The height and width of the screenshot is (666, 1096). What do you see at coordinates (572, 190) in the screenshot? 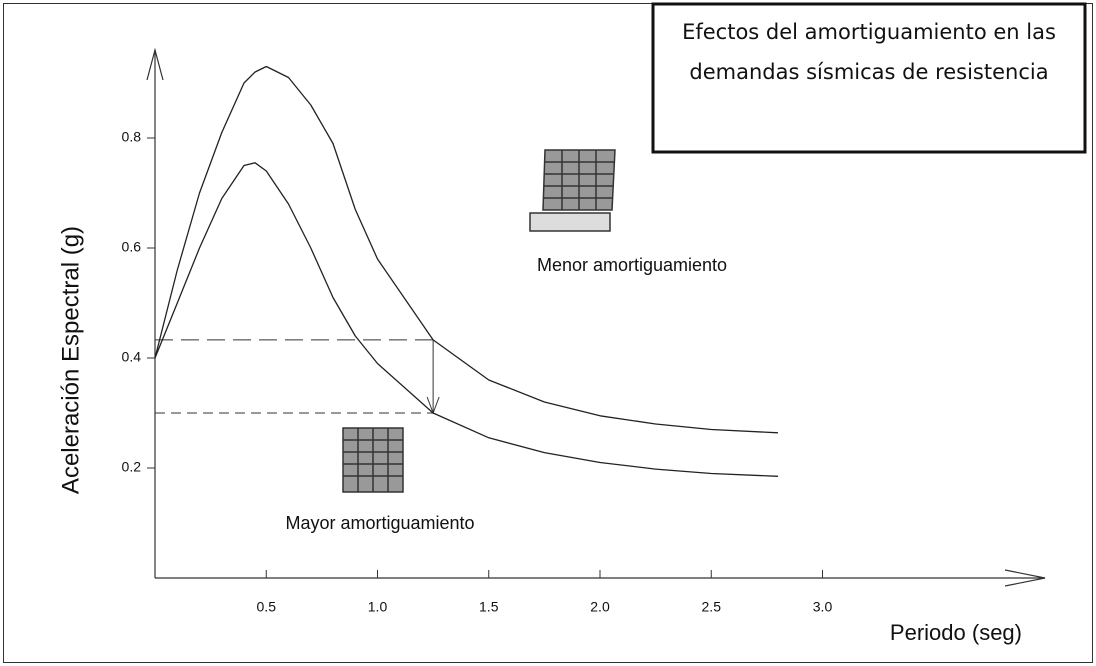
I see `building-upper` at bounding box center [572, 190].